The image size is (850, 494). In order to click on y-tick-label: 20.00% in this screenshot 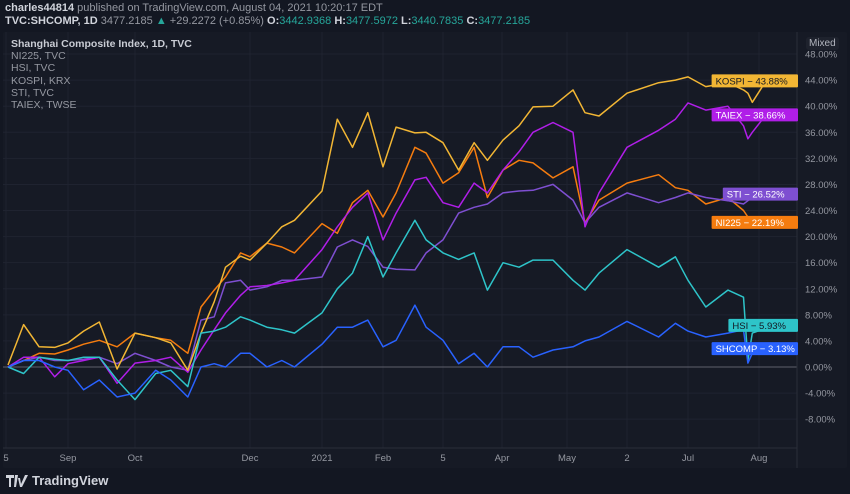, I will do `click(821, 237)`.